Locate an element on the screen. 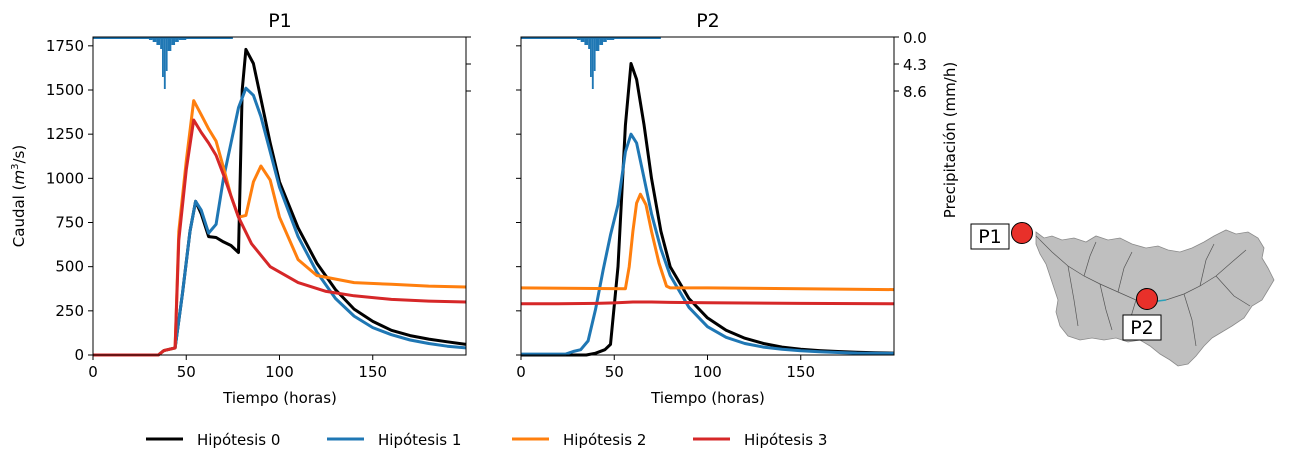 Image resolution: width=1300 pixels, height=453 pixels. y2-tick-label: 4.3 is located at coordinates (915, 65).